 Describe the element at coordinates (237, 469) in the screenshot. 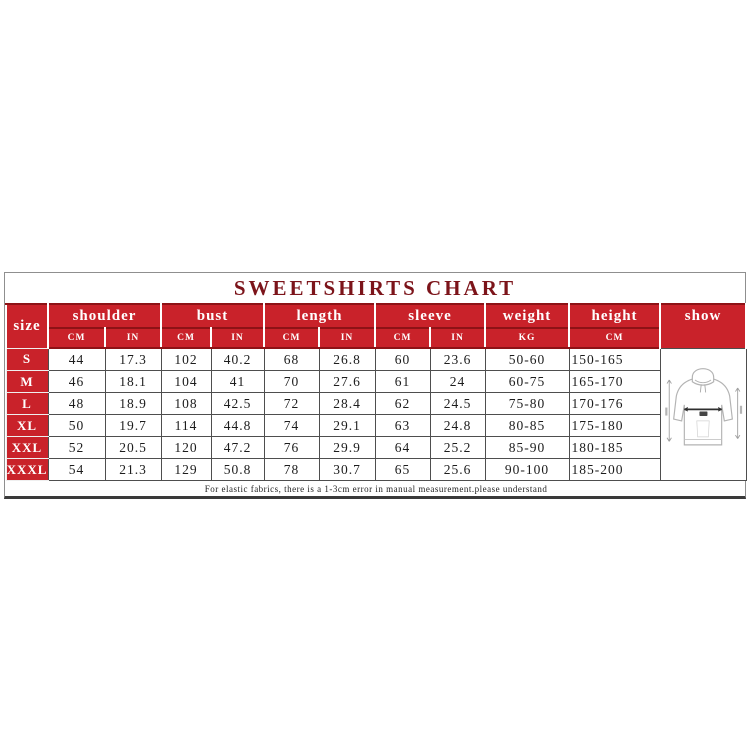

I see `value-cell-bust_in: 50.8` at that location.